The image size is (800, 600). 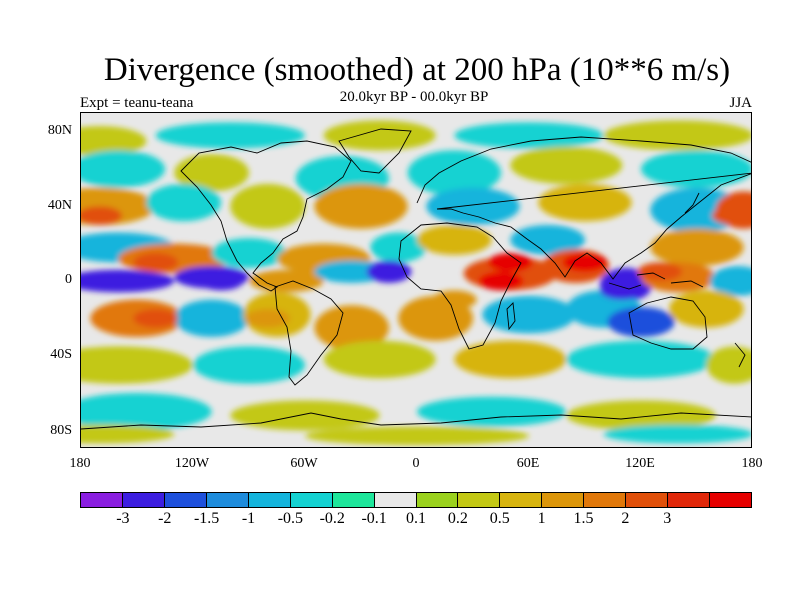 I want to click on lat-tick-80n: 80N, so click(x=59, y=130).